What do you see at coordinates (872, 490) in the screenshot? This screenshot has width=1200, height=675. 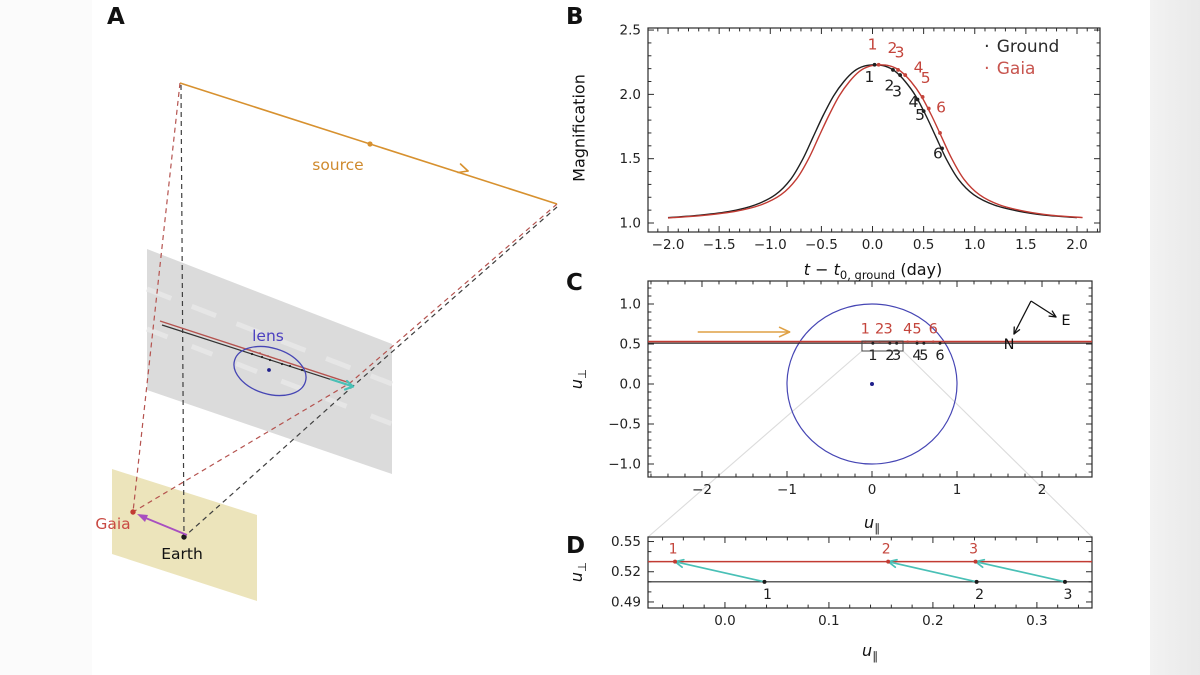 I see `svg-text: 0` at bounding box center [872, 490].